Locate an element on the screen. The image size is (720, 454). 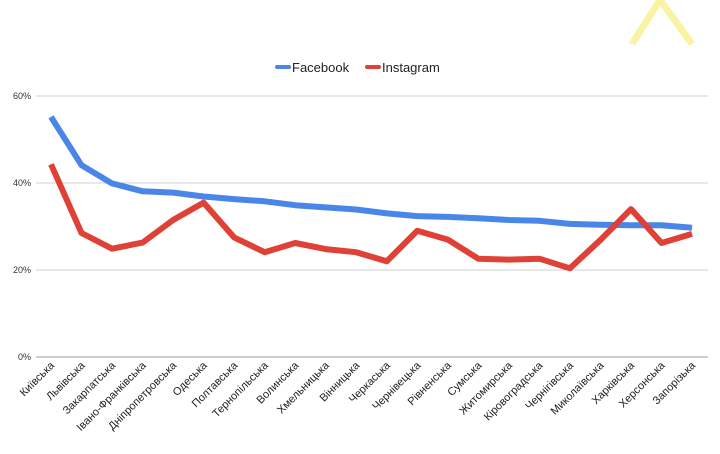
legend-label-instagram: Instagram is located at coordinates (411, 67).